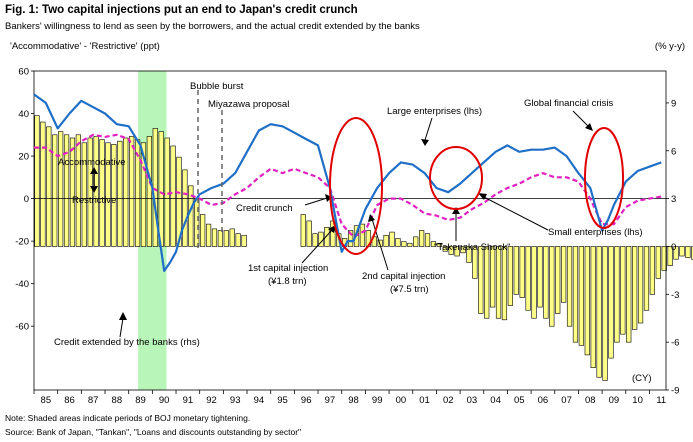 The width and height of the screenshot is (693, 442). What do you see at coordinates (673, 199) in the screenshot?
I see `right-tick-label: 3` at bounding box center [673, 199].